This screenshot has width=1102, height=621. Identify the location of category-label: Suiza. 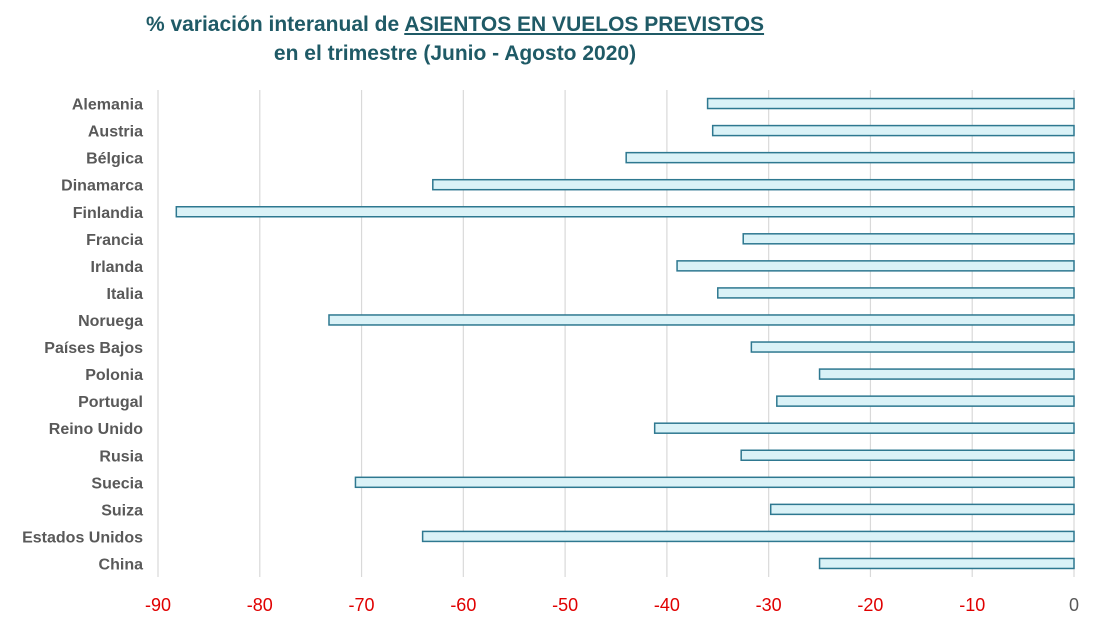
(122, 510).